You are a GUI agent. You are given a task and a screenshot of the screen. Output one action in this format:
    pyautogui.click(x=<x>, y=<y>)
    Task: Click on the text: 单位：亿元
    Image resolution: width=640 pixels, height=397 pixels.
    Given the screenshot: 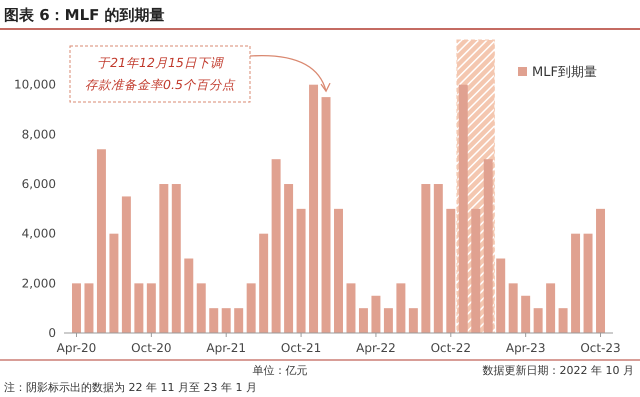 What is the action you would take?
    pyautogui.click(x=280, y=370)
    